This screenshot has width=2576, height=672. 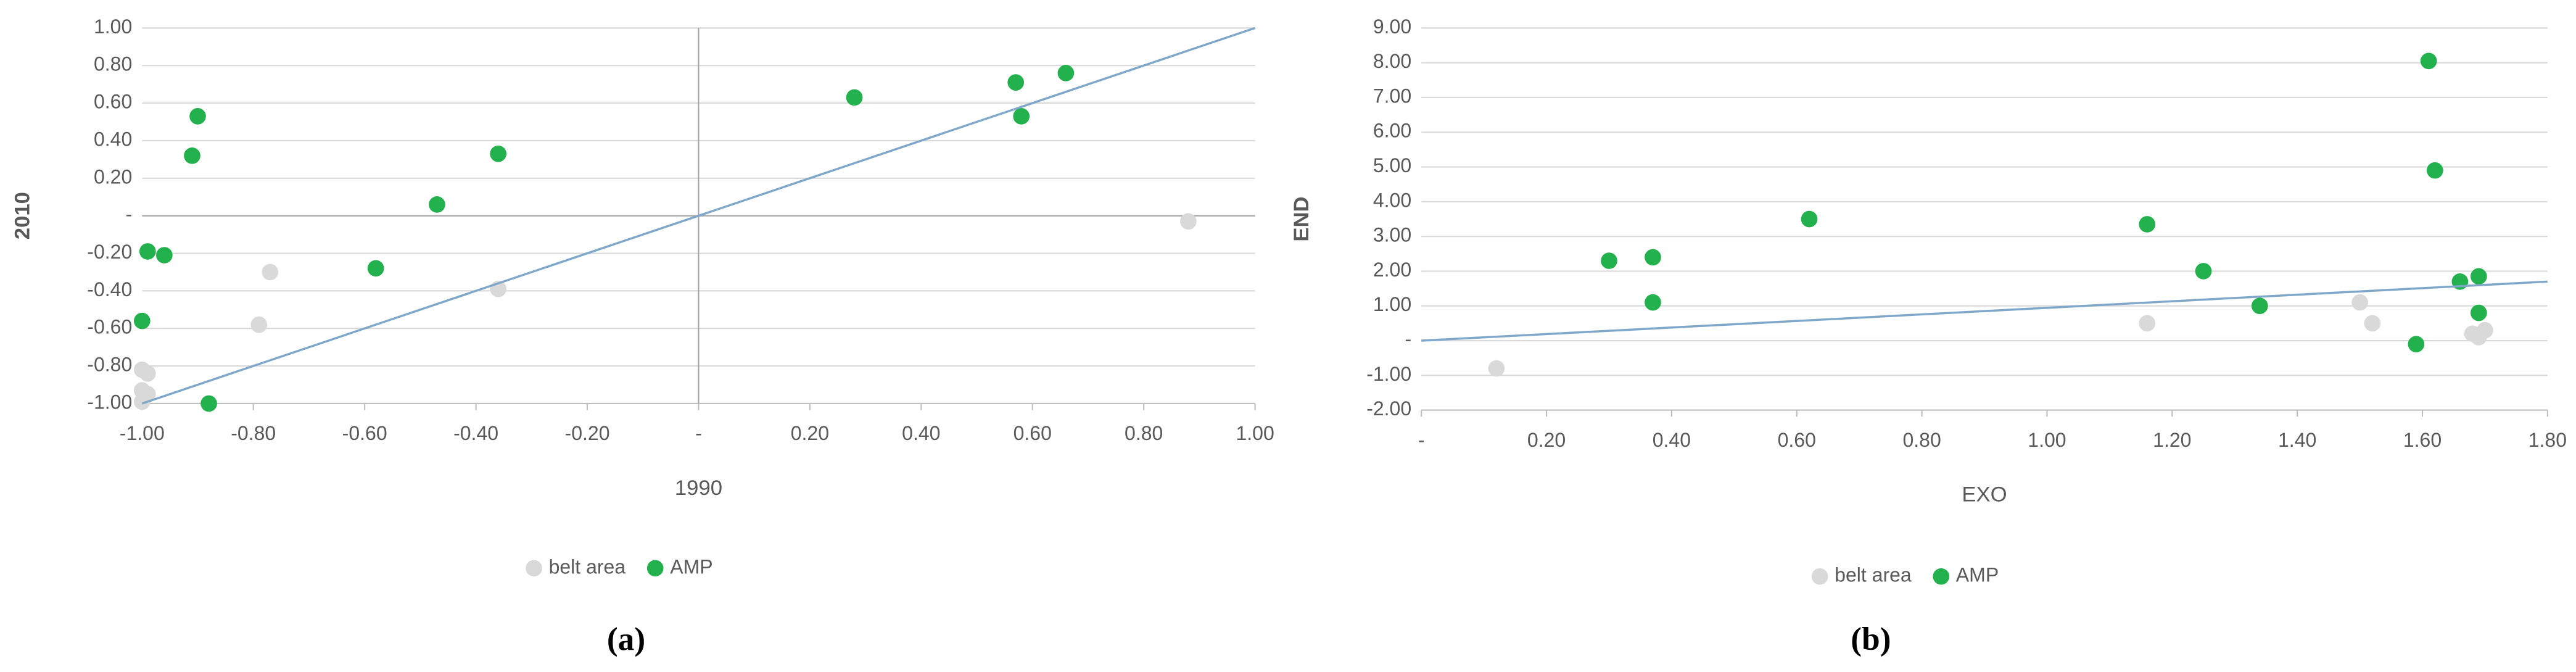 I want to click on y-tick-label: 0.20, so click(x=113, y=176).